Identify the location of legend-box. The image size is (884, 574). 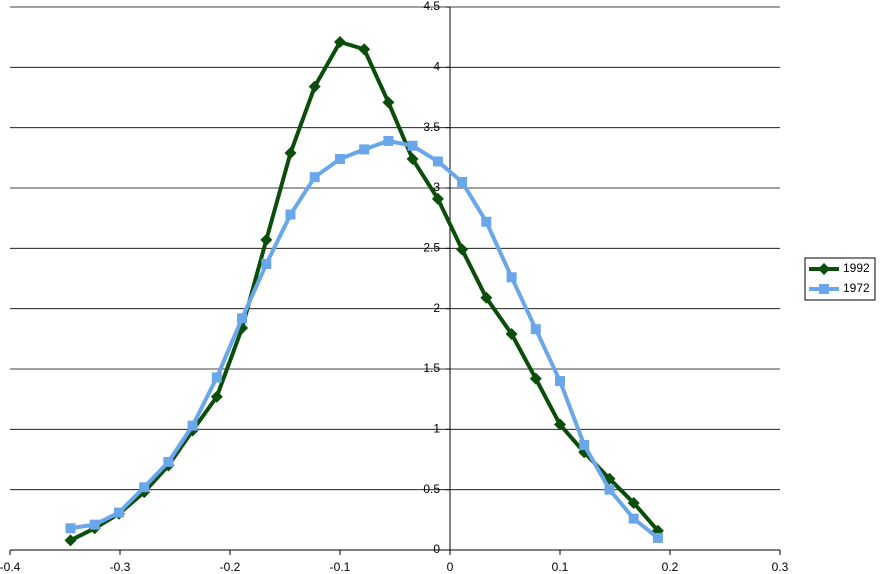
(840, 279).